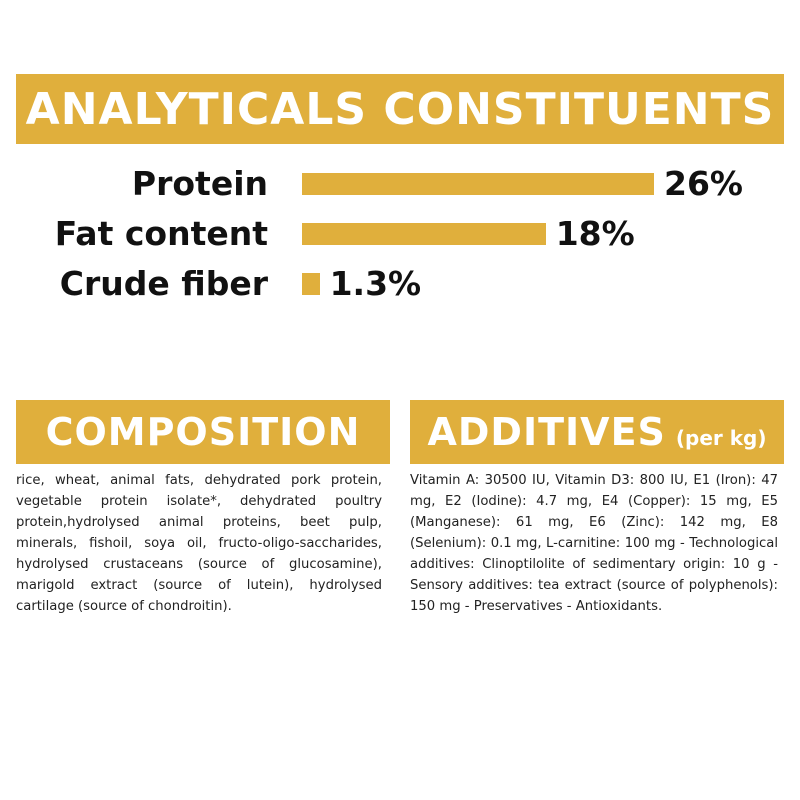 The width and height of the screenshot is (800, 800). Describe the element at coordinates (721, 438) in the screenshot. I see `additives-subtitle: (per kg)` at that location.